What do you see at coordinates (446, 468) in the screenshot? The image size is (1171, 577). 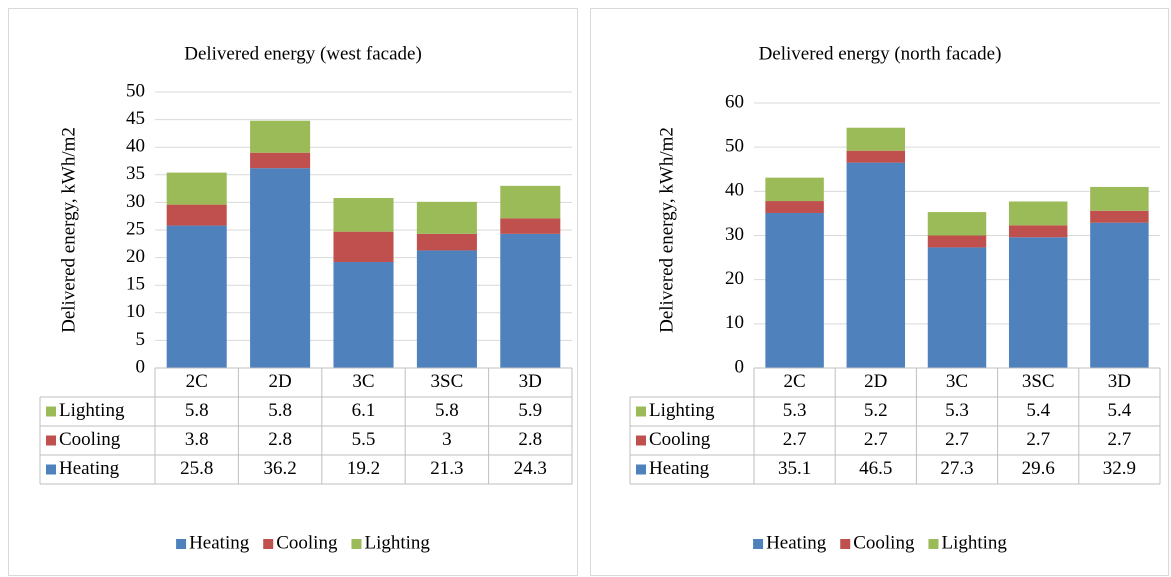 I see `table-cell: 21.3` at bounding box center [446, 468].